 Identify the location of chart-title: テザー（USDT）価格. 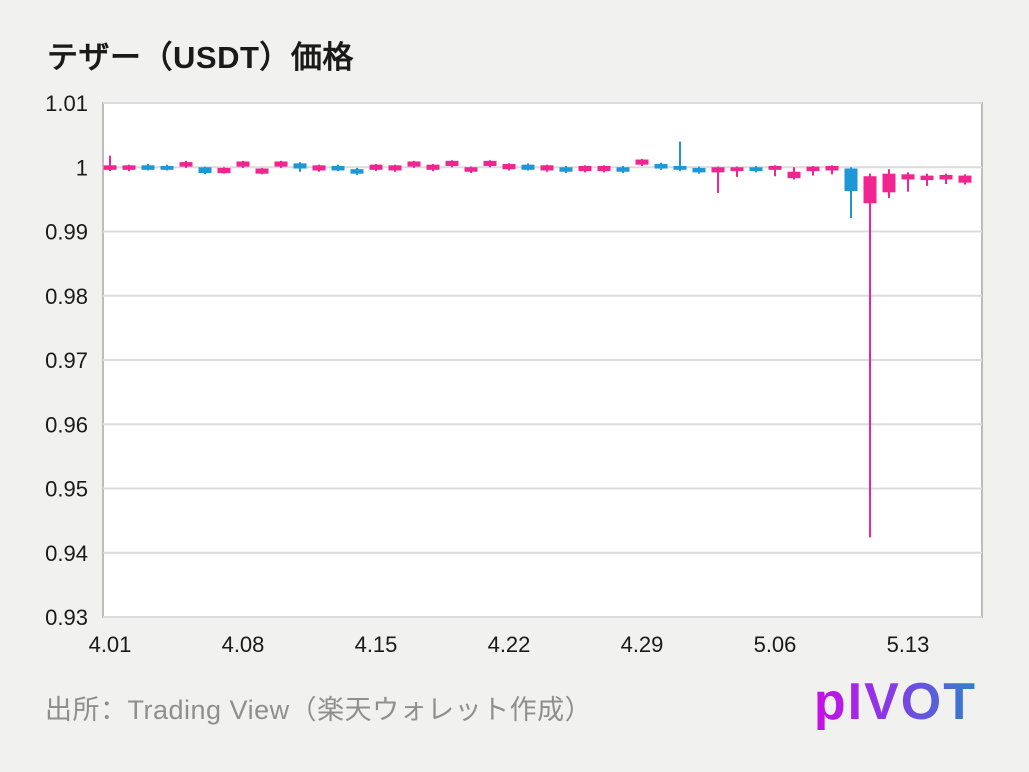
(200, 57).